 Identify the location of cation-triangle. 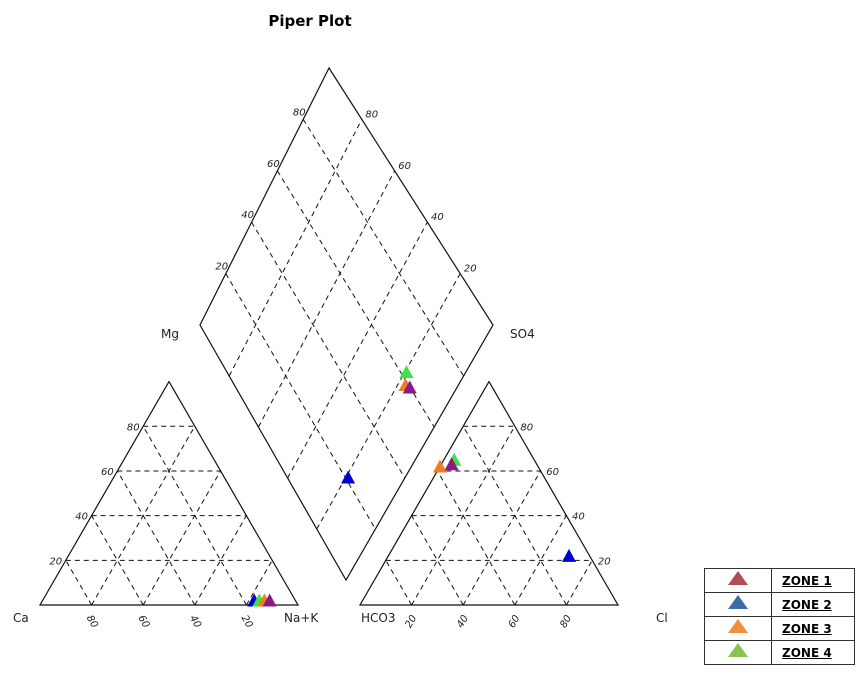
(169, 493).